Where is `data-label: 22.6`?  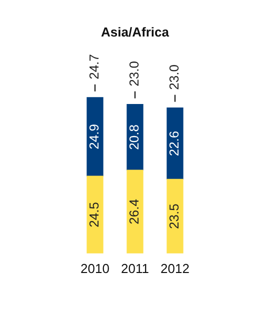 data-label: 22.6 is located at coordinates (174, 143).